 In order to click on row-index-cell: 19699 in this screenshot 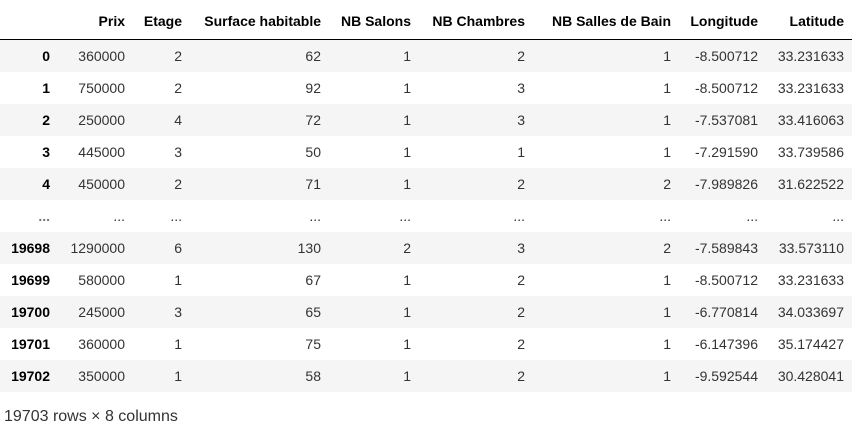, I will do `click(30, 280)`.